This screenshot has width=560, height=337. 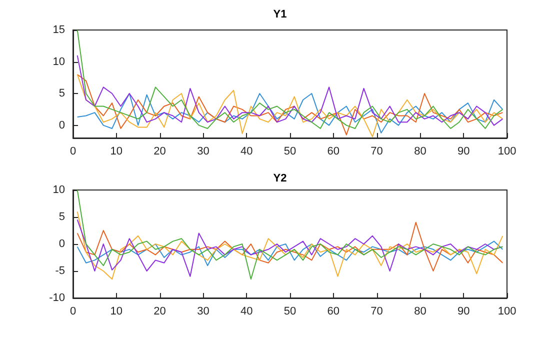 I want to click on y-tick-label: 15, so click(x=58, y=30).